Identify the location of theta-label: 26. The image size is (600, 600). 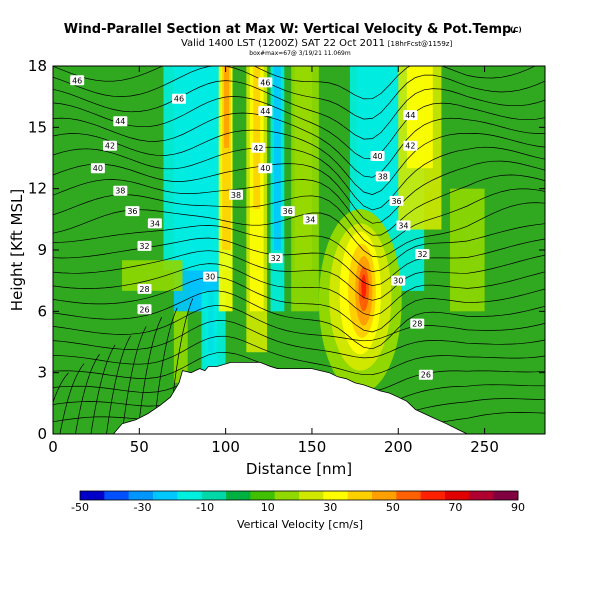
(144, 309).